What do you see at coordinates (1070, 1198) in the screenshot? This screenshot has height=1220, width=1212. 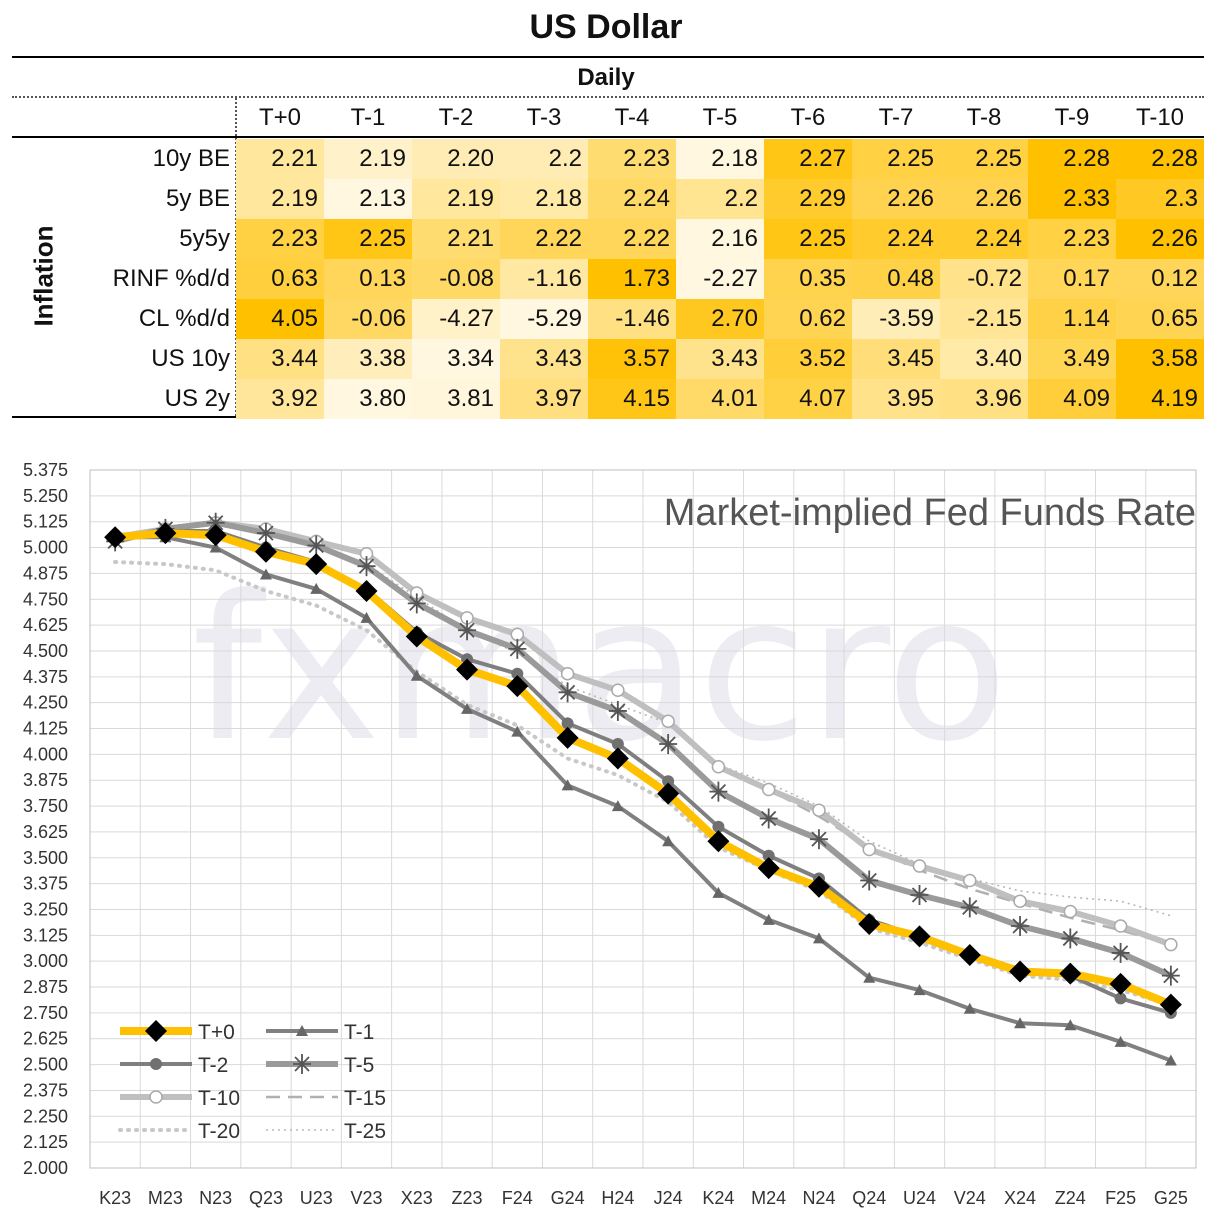 I see `x-tick-label: Z24` at bounding box center [1070, 1198].